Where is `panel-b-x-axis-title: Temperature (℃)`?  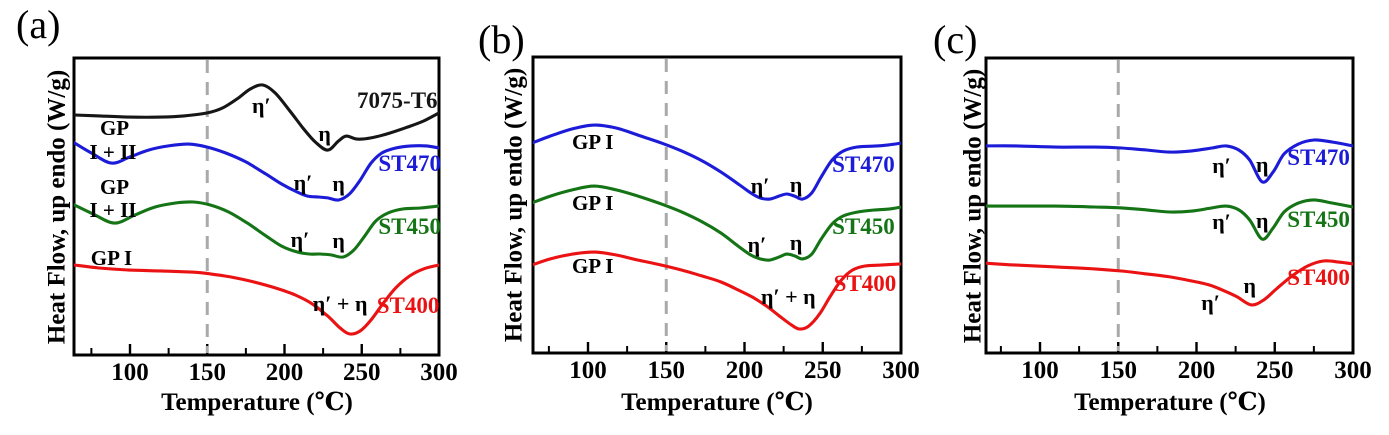 panel-b-x-axis-title: Temperature (℃) is located at coordinates (717, 402).